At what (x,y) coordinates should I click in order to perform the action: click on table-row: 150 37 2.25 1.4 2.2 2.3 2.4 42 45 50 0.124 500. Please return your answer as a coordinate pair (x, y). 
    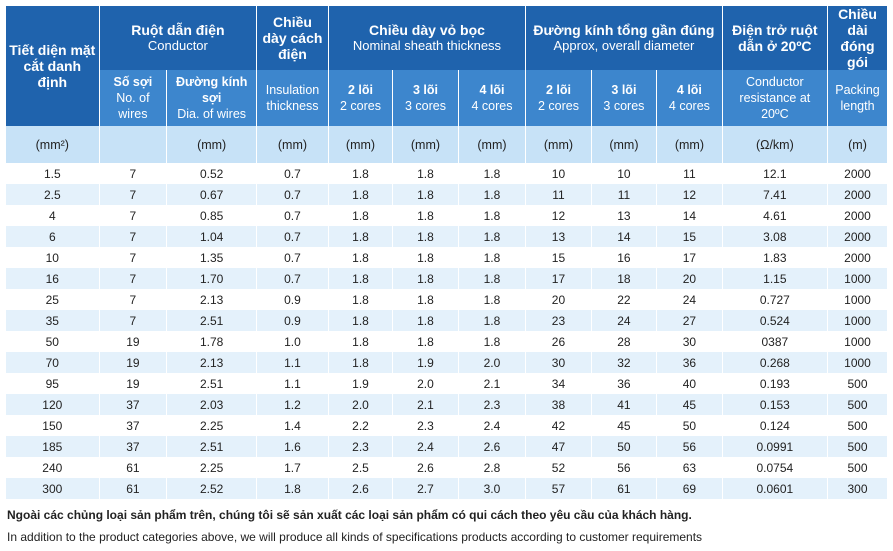
    Looking at the image, I should click on (446, 425).